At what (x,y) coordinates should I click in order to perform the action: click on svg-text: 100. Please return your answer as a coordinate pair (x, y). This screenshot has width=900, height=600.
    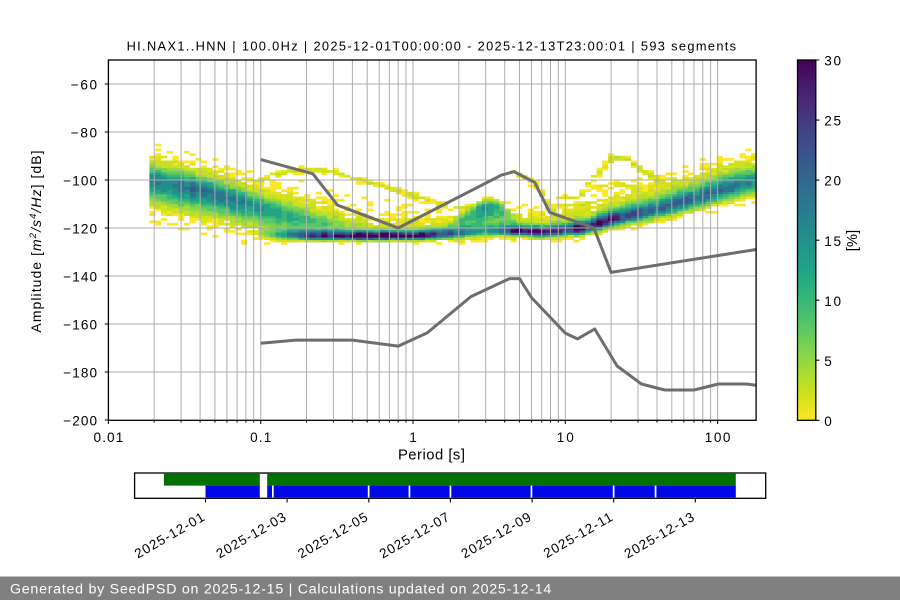
    Looking at the image, I should click on (718, 437).